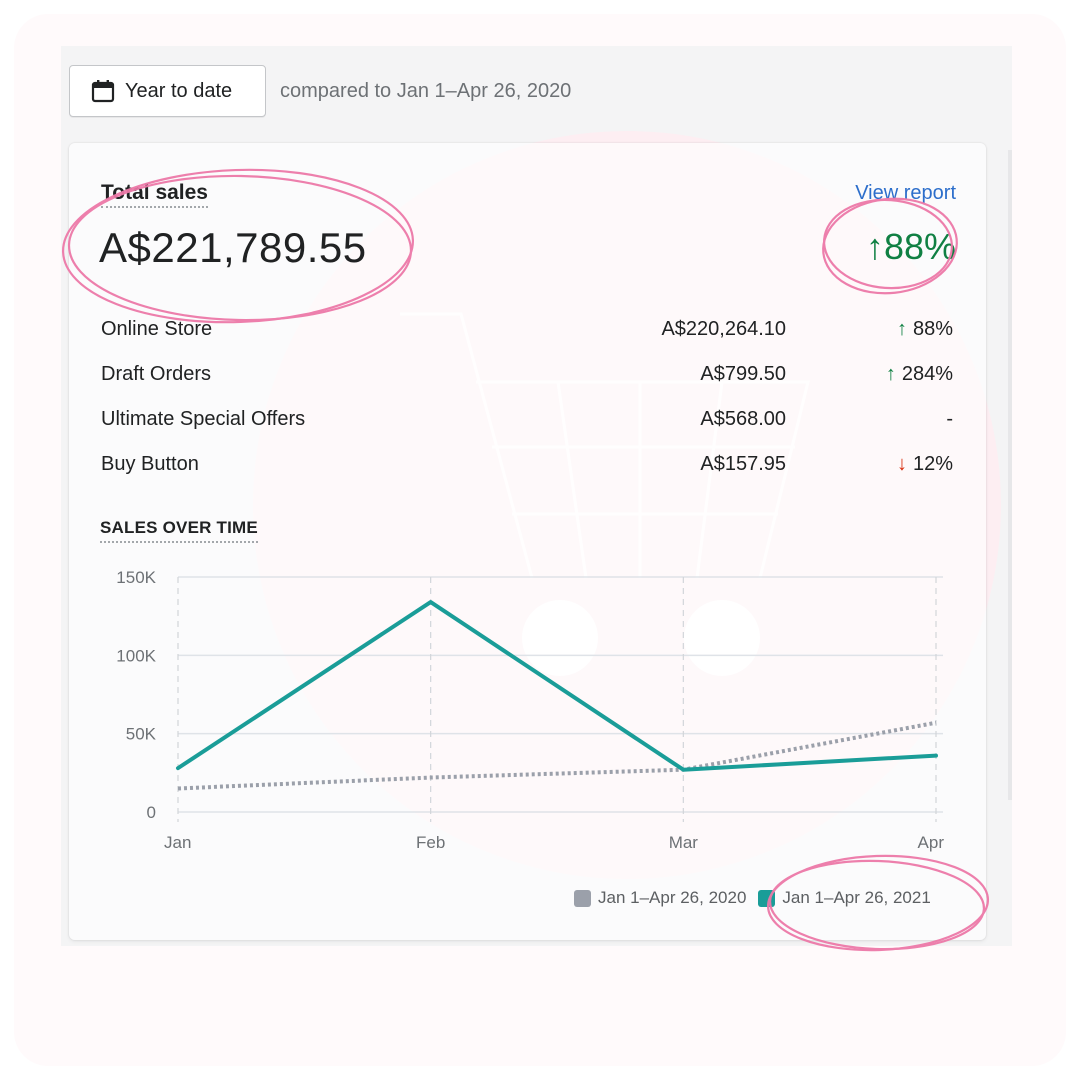  Describe the element at coordinates (179, 90) in the screenshot. I see `date-range-label: Year to date` at that location.